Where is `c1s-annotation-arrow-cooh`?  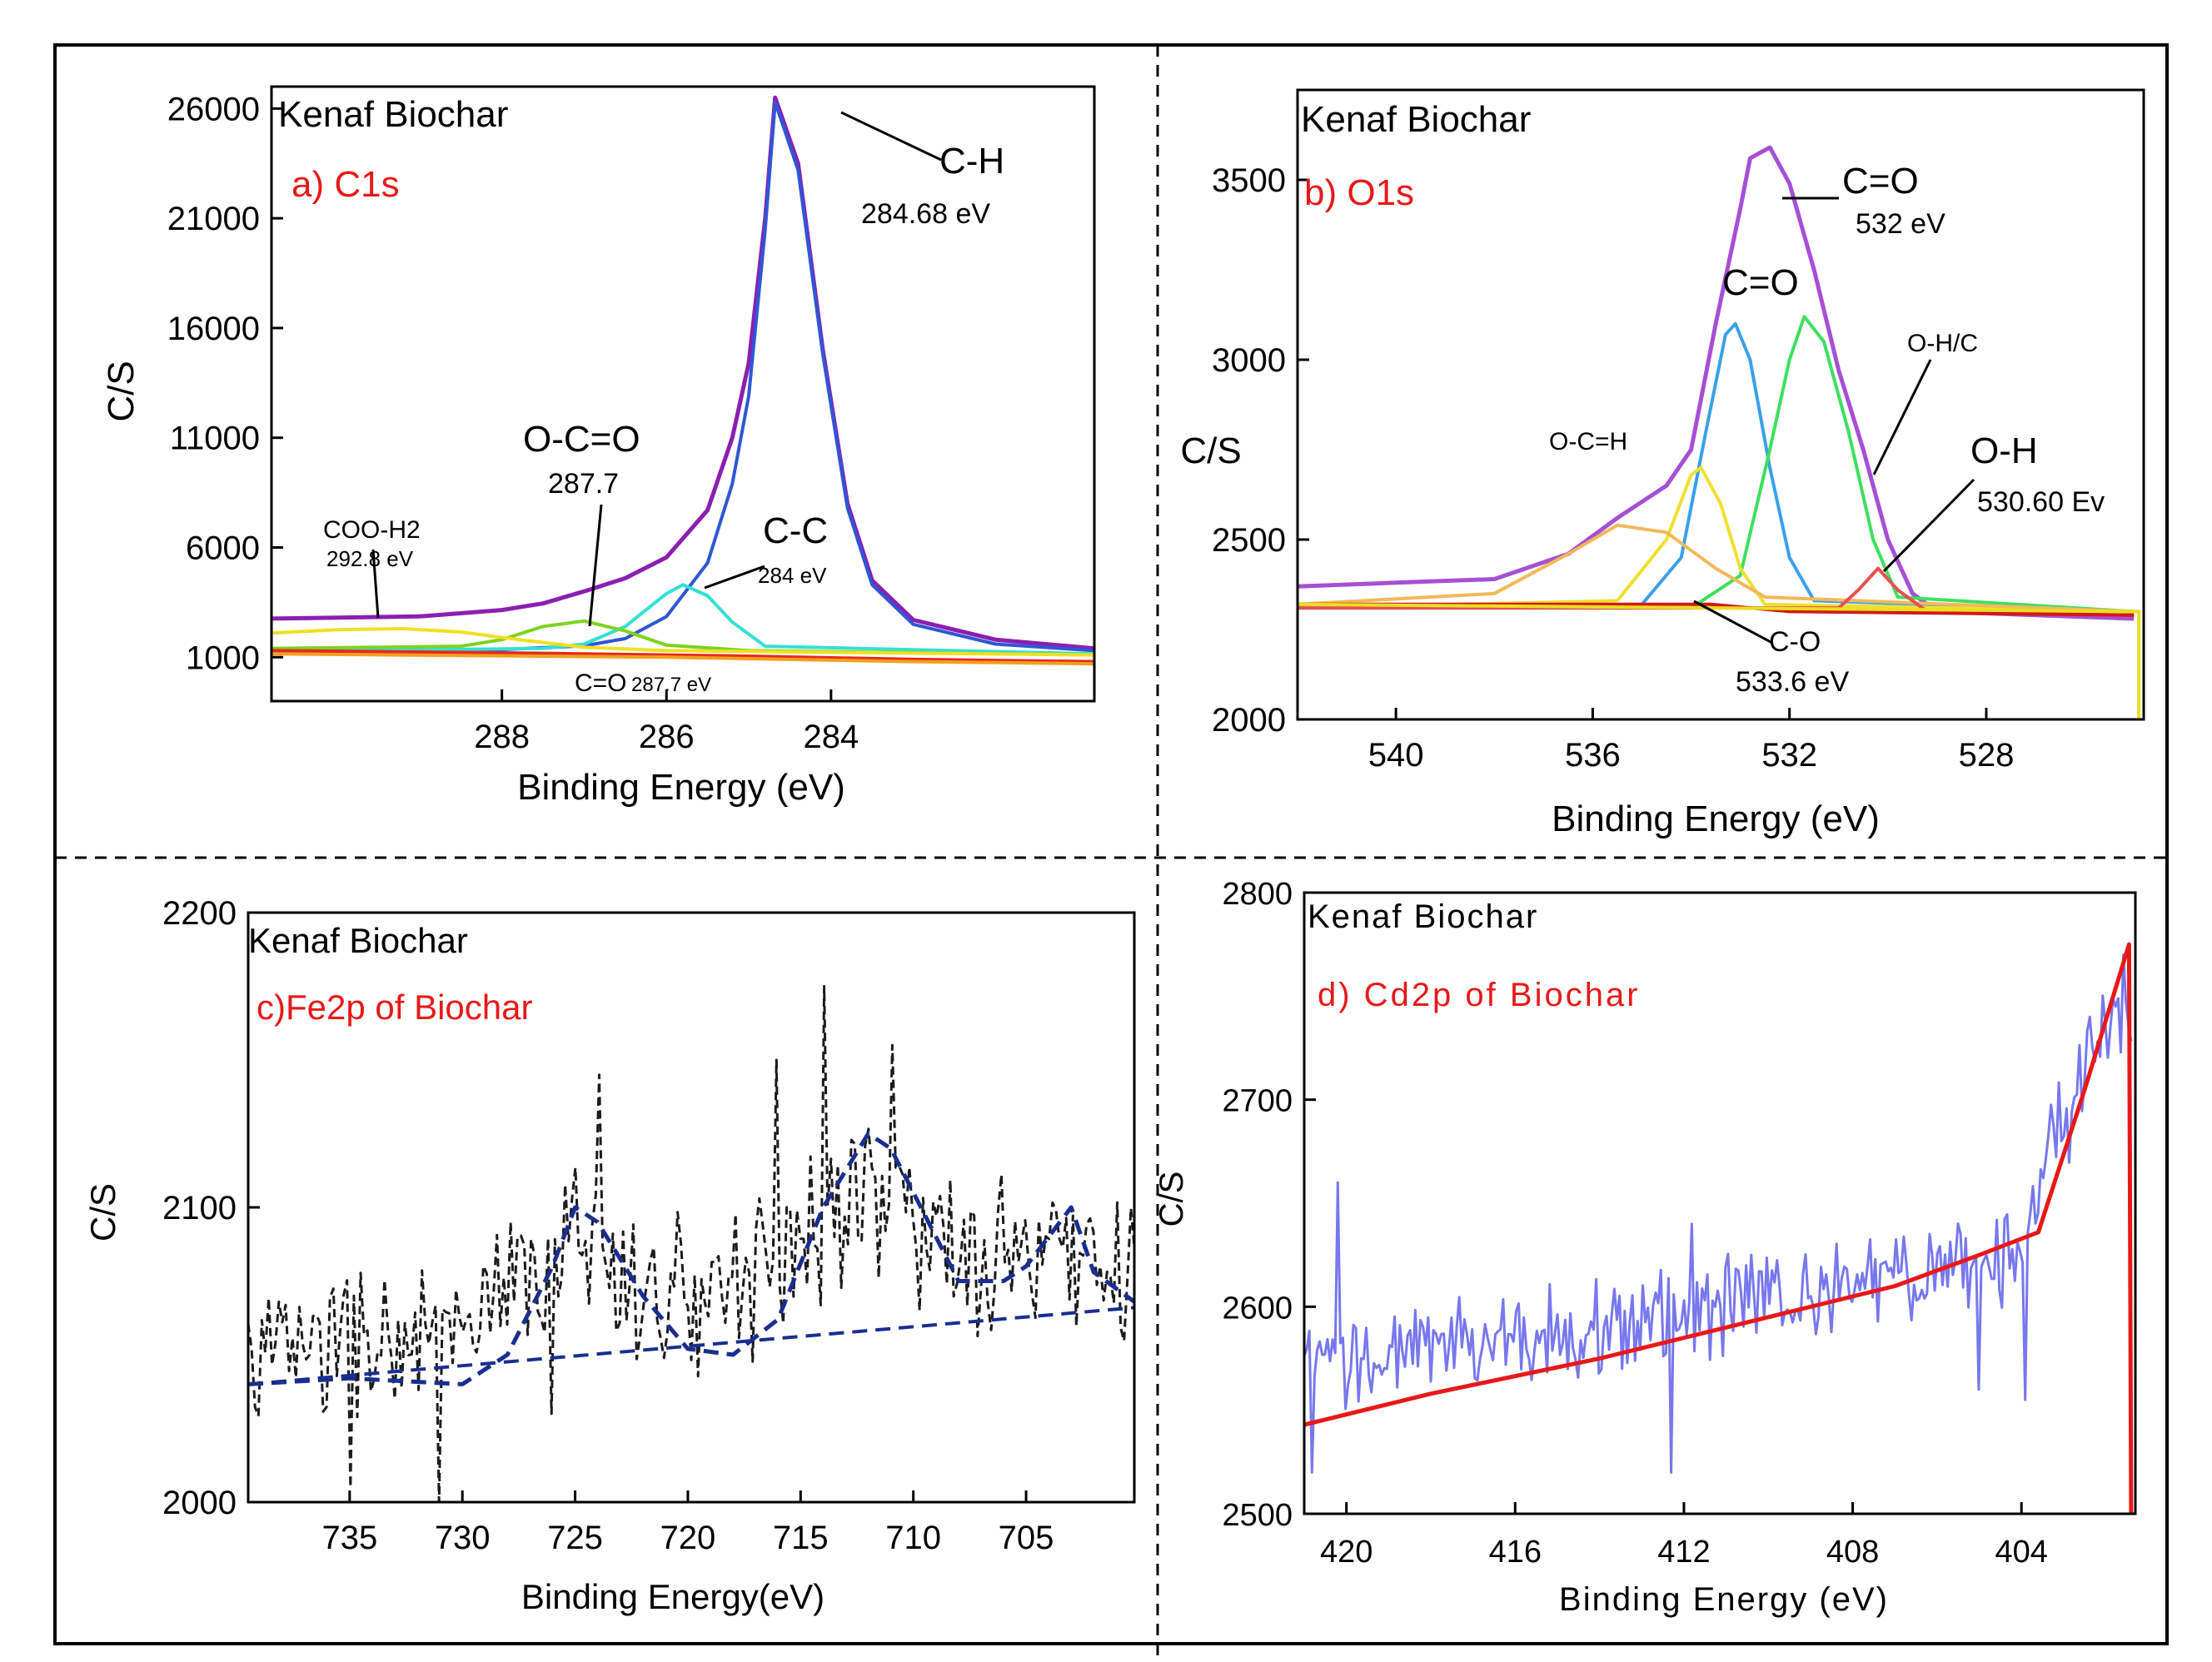
c1s-annotation-arrow-cooh is located at coordinates (375, 584).